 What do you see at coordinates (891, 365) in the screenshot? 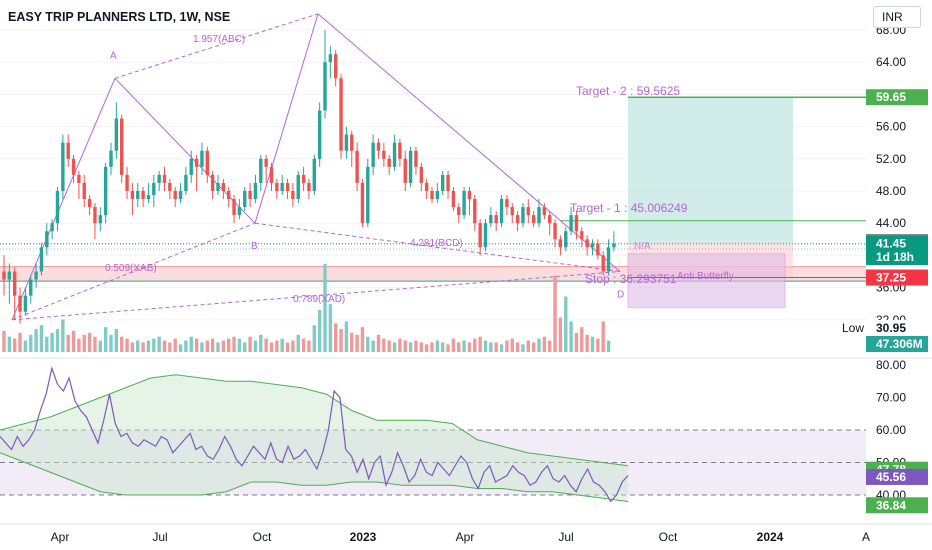
I see `rsi-tick-label: 80.00` at bounding box center [891, 365].